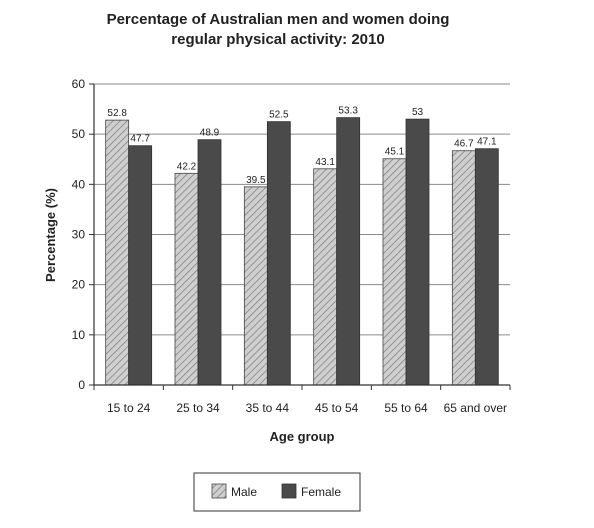 This screenshot has width=594, height=528. Describe the element at coordinates (79, 134) in the screenshot. I see `y-tick-label: 50` at that location.